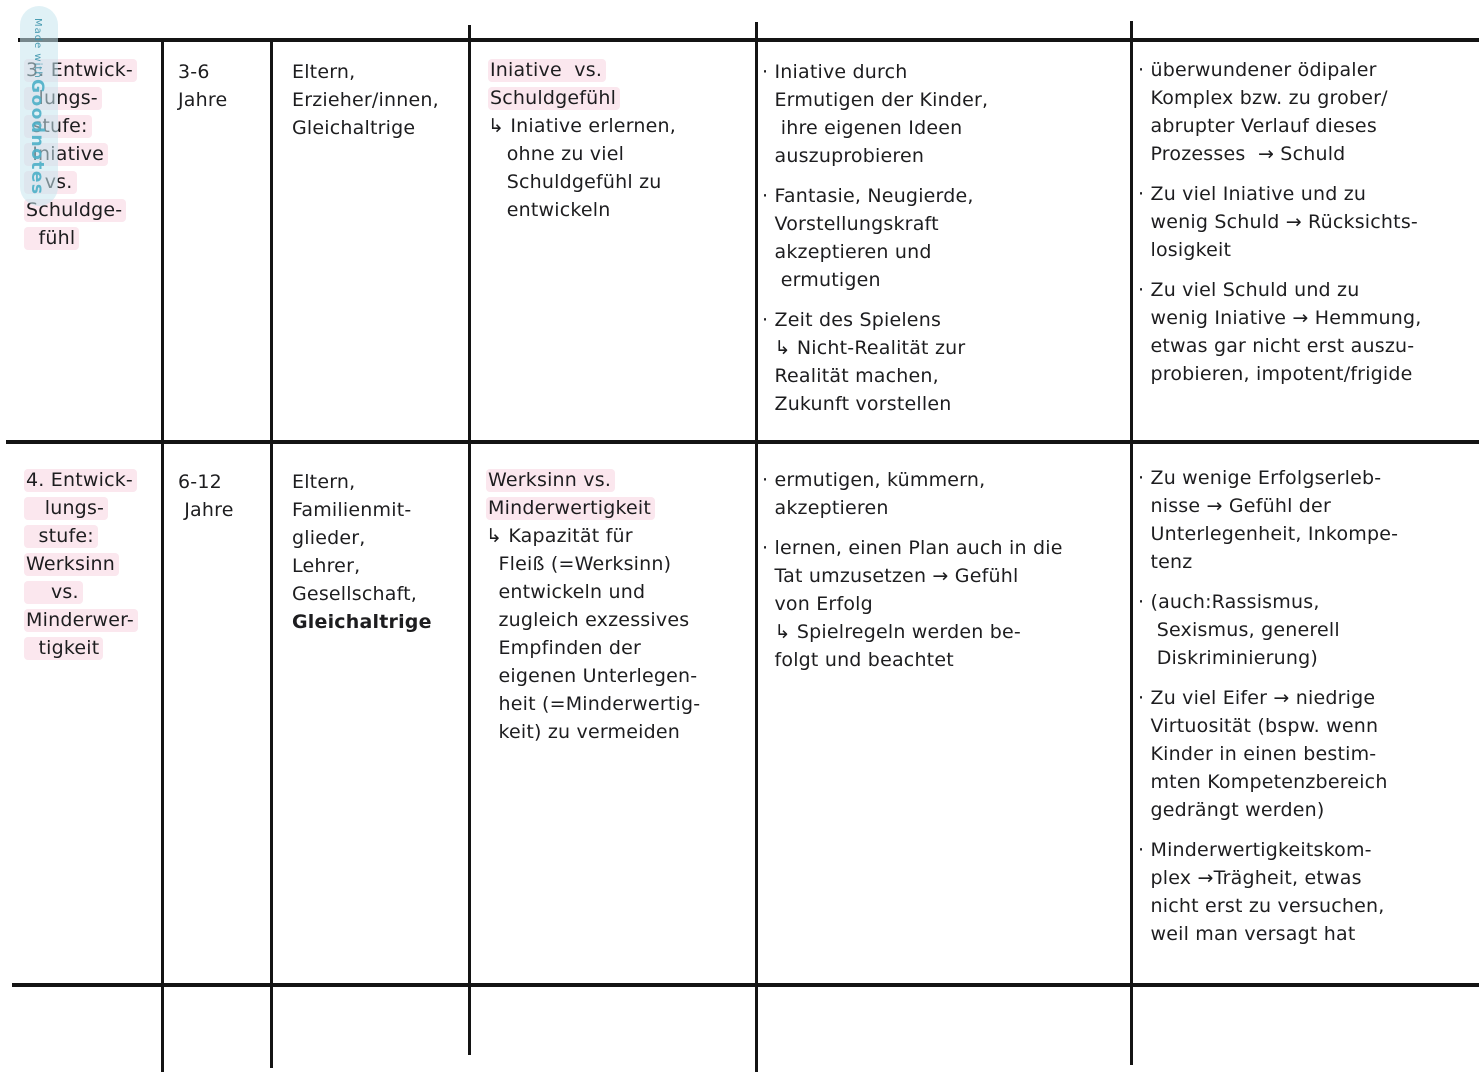 The height and width of the screenshot is (1080, 1479). I want to click on people-bold-row2: Gleichaltrige, so click(362, 622).